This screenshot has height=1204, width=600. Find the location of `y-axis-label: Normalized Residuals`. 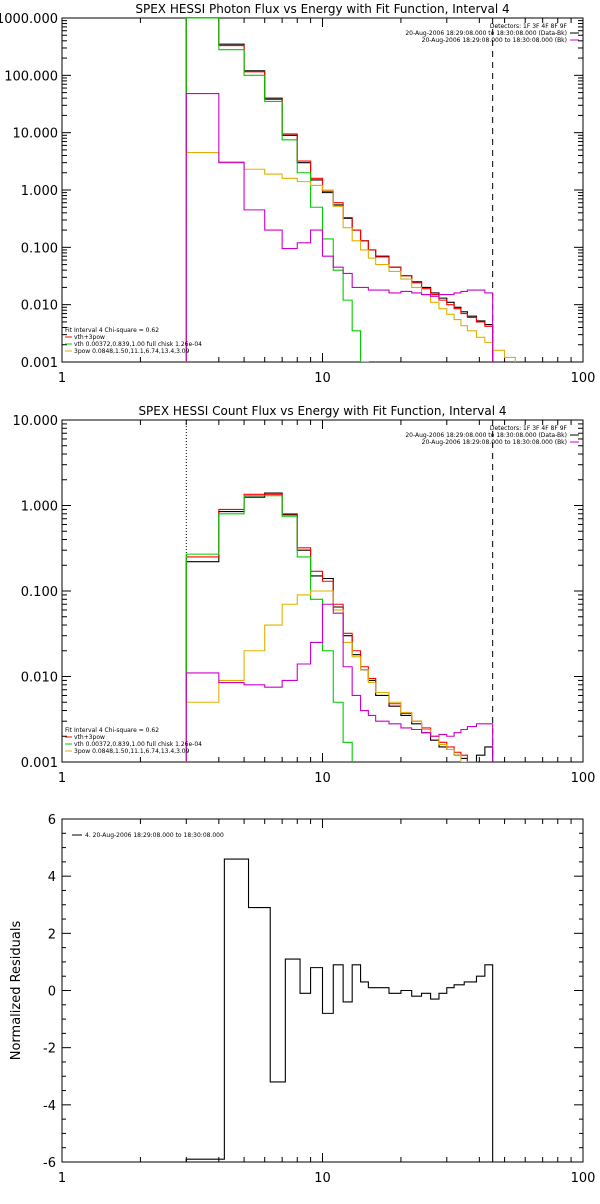

y-axis-label: Normalized Residuals is located at coordinates (16, 991).